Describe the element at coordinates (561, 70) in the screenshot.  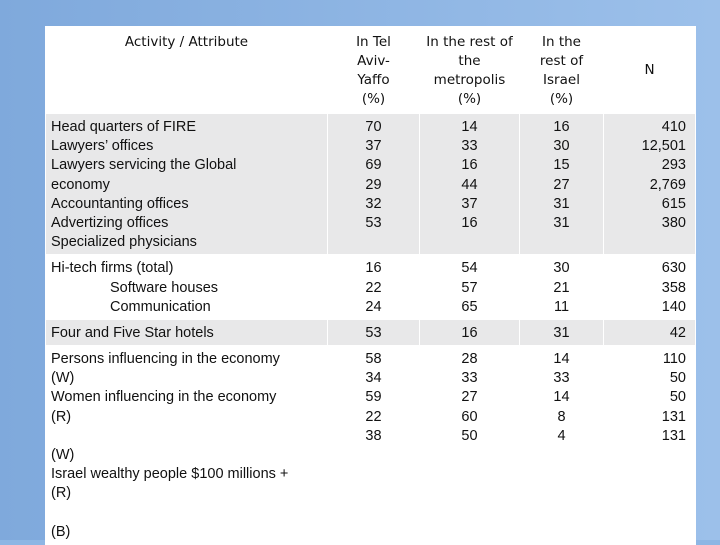
I see `header-israel: In the rest of Israel (%)` at that location.